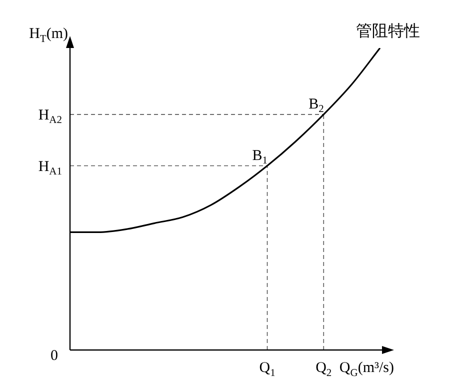 The height and width of the screenshot is (388, 458). Describe the element at coordinates (388, 31) in the screenshot. I see `series-label: 管阻特性` at that location.